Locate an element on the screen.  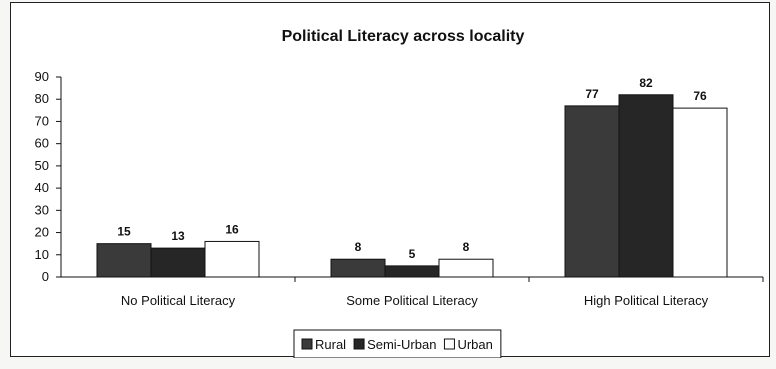
legend-label: Rural is located at coordinates (330, 344).